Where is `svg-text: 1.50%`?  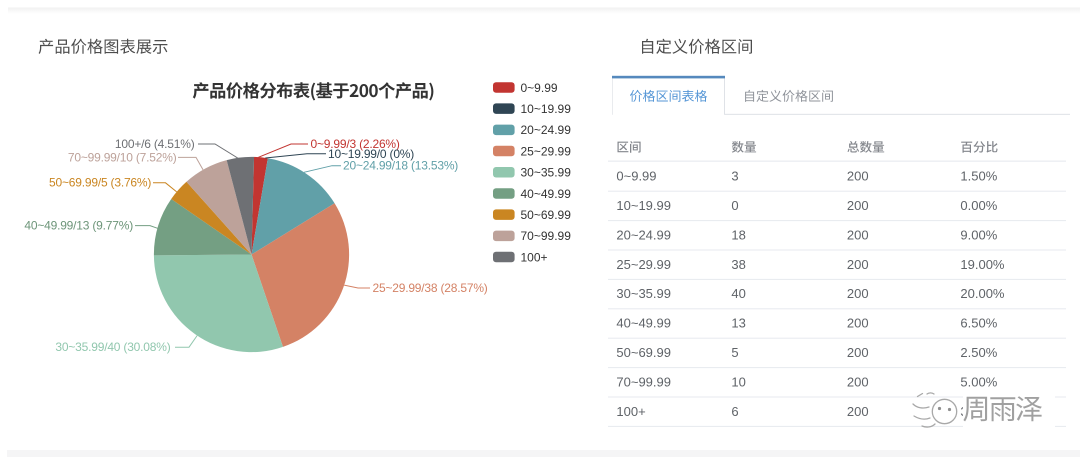 svg-text: 1.50% is located at coordinates (978, 176).